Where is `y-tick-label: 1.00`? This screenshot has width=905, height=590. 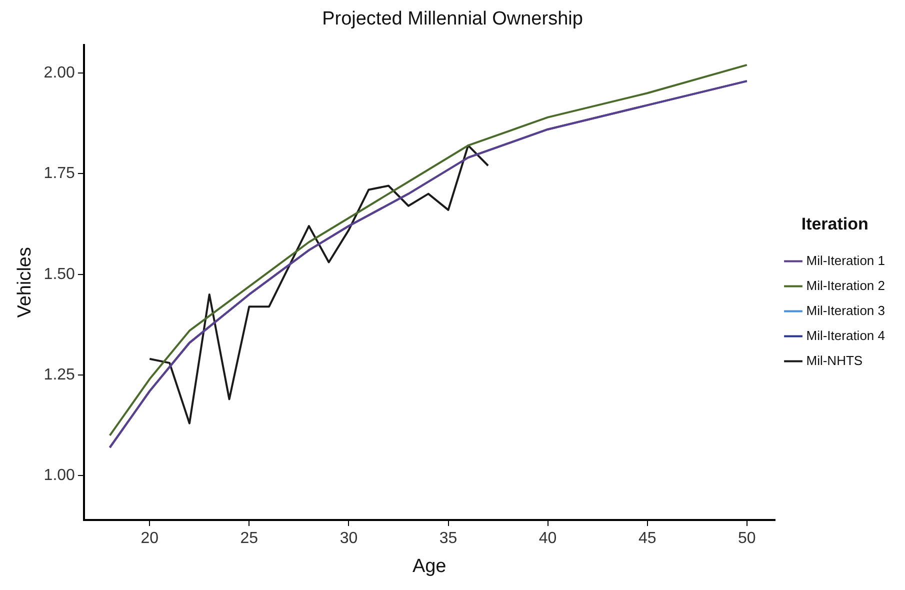
y-tick-label: 1.00 is located at coordinates (60, 475).